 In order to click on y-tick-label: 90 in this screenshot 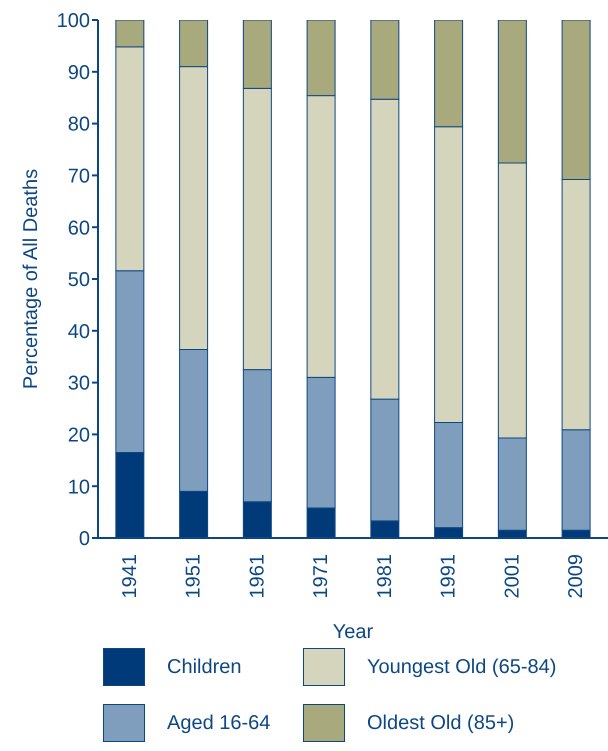, I will do `click(79, 73)`.